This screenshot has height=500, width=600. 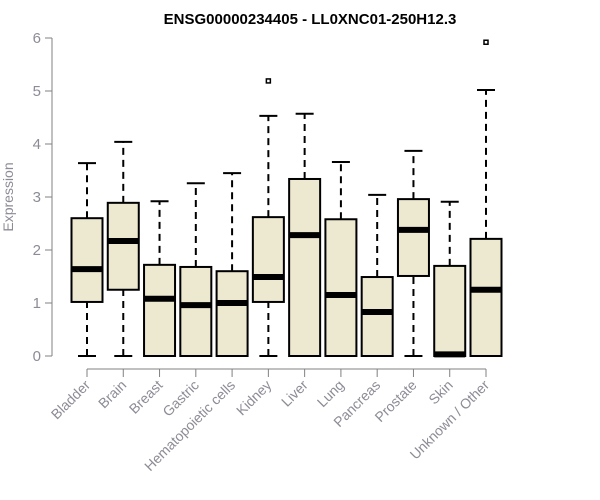 What do you see at coordinates (377, 275) in the screenshot?
I see `box-pancreas` at bounding box center [377, 275].